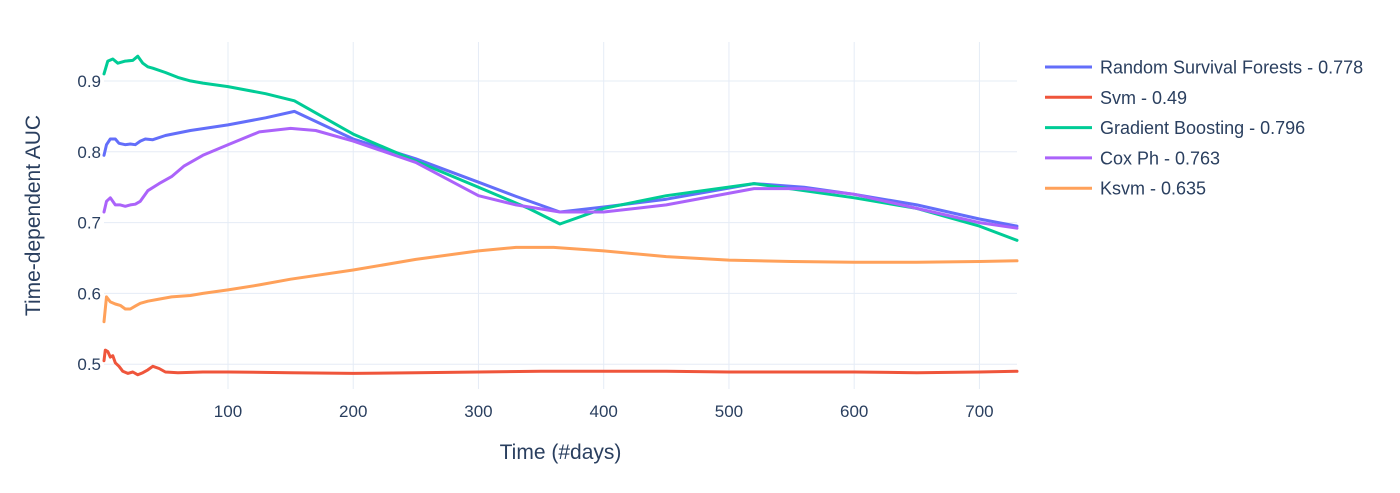 The width and height of the screenshot is (1400, 493). Describe the element at coordinates (353, 411) in the screenshot. I see `x-tick-label: 200` at that location.